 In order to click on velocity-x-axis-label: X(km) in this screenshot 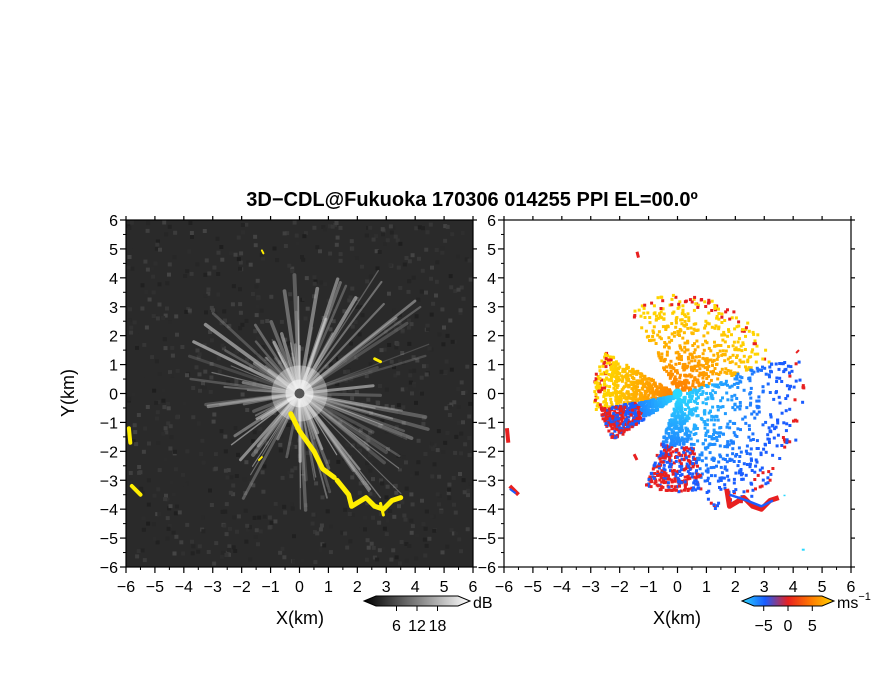, I will do `click(677, 618)`.